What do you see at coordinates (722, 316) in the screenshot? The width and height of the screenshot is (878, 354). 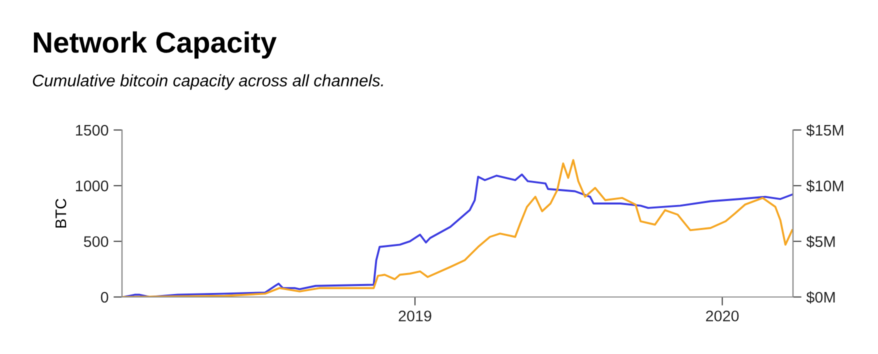 I see `x-tick-label: 2020` at bounding box center [722, 316].